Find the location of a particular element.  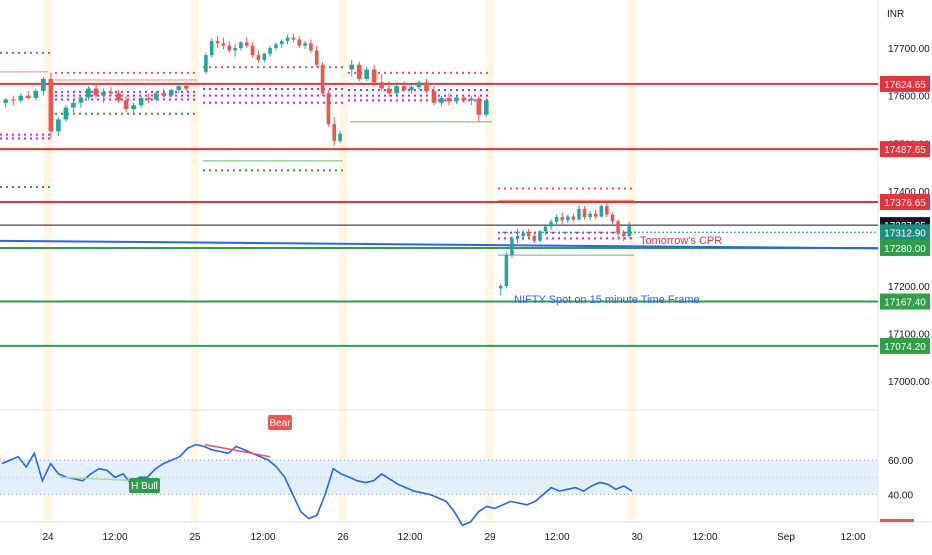

bull-divergence is located at coordinates (100, 479).